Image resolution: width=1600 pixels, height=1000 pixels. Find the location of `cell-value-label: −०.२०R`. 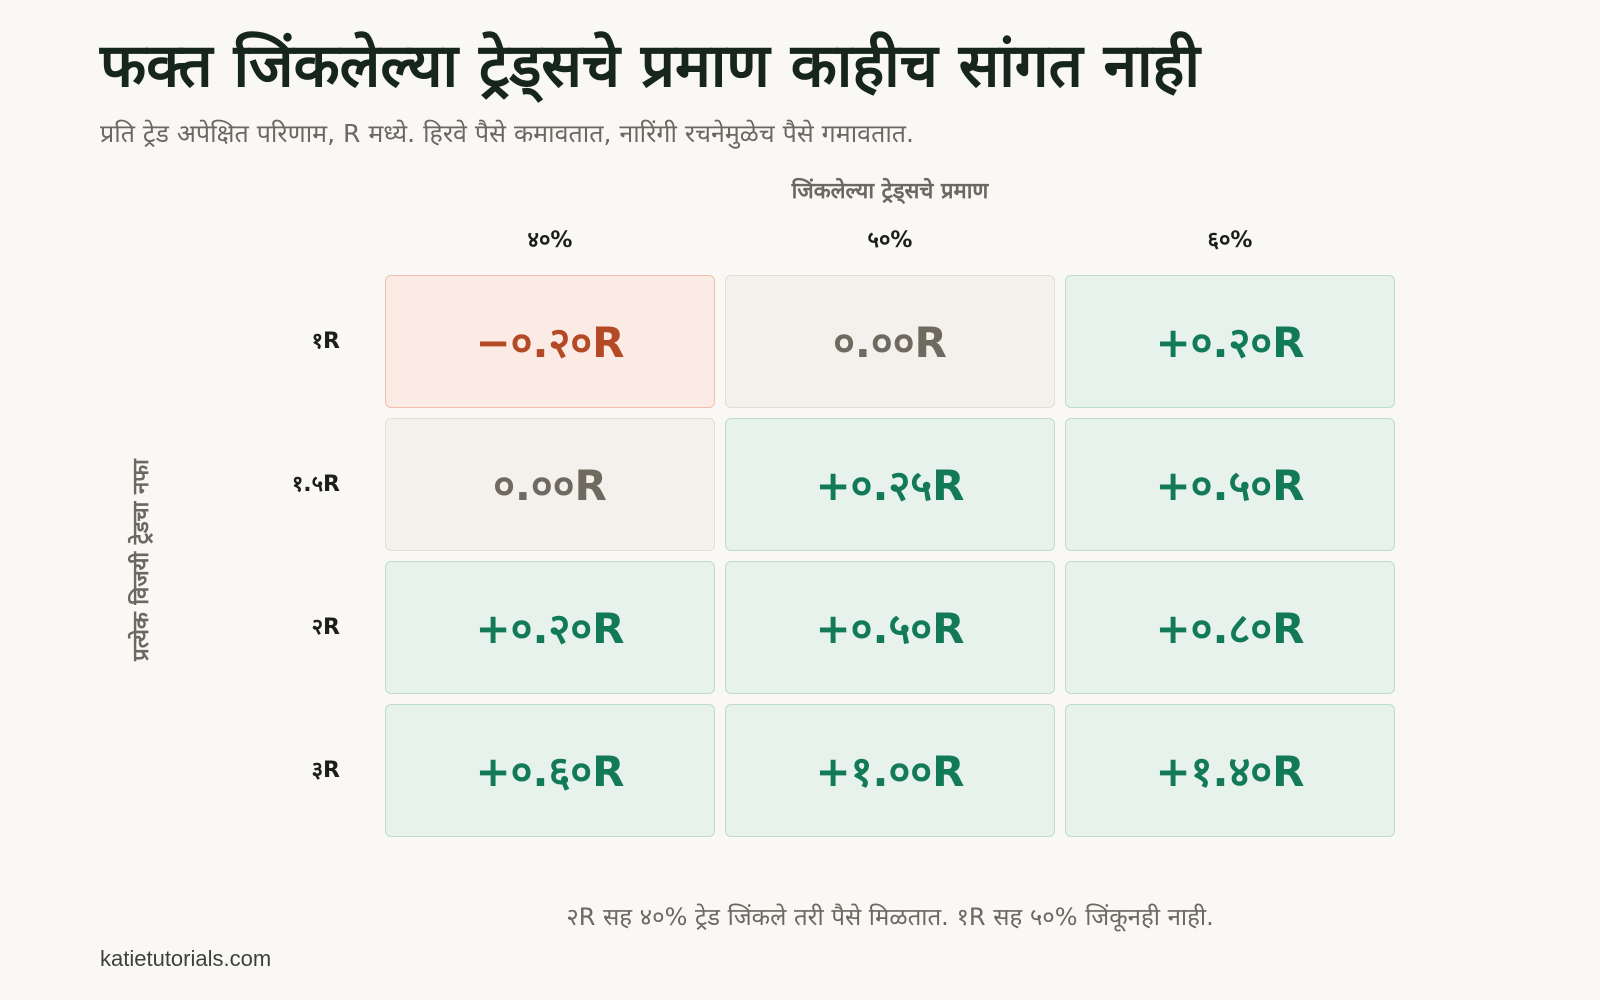

cell-value-label: −०.२०R is located at coordinates (550, 342).